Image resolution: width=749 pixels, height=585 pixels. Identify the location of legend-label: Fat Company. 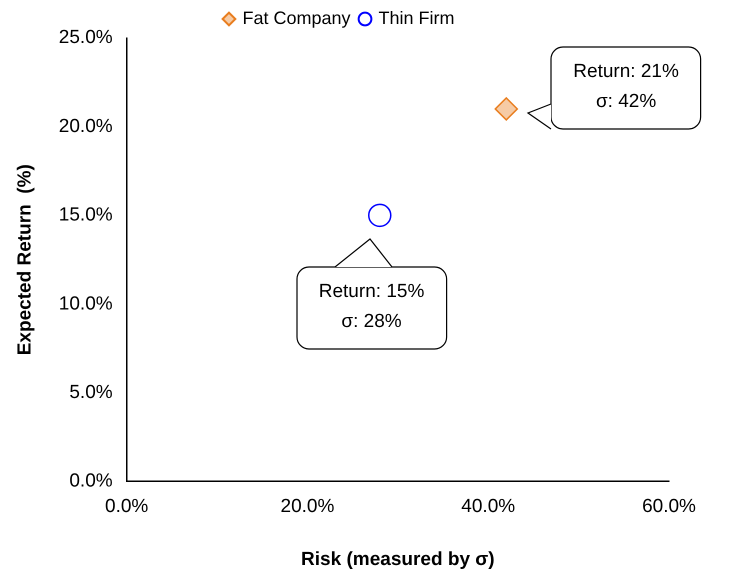
(296, 18).